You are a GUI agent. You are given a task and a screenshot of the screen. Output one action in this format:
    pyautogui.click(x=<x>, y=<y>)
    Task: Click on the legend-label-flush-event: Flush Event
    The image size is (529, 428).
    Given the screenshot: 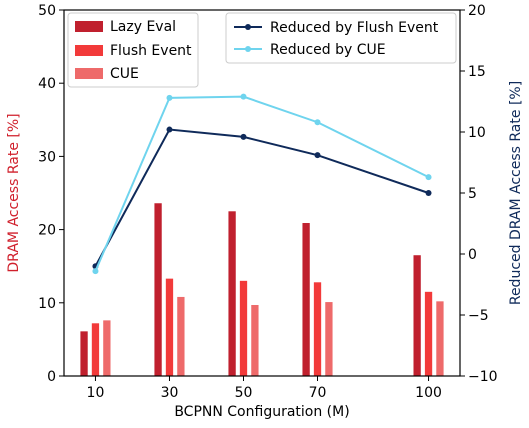 What is the action you would take?
    pyautogui.click(x=151, y=51)
    